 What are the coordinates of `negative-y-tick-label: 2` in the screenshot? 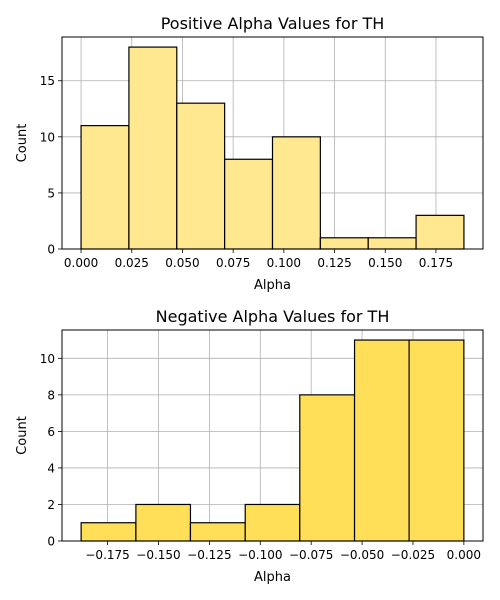 It's located at (51, 505).